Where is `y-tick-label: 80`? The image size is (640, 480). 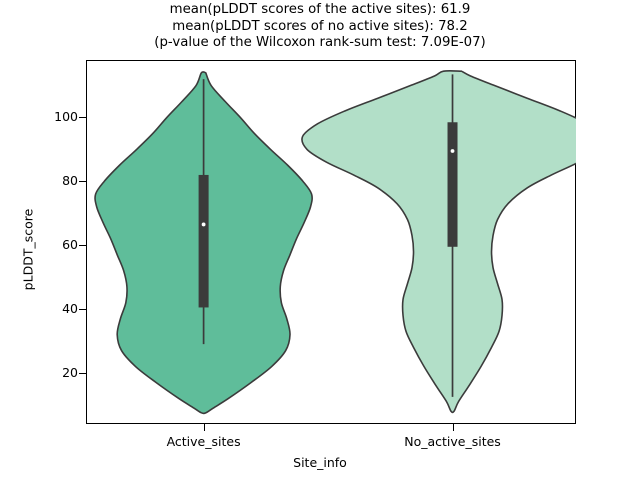
y-tick-label: 80 is located at coordinates (70, 181).